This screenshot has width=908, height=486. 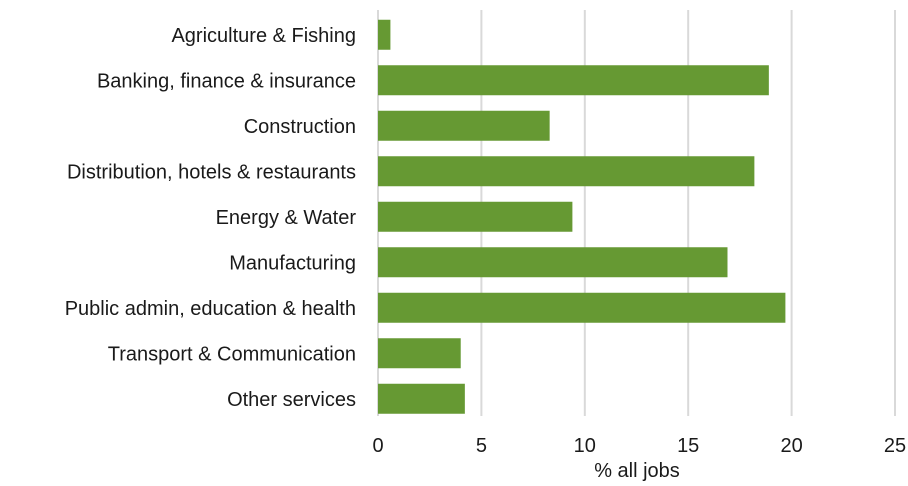 What do you see at coordinates (300, 127) in the screenshot?
I see `category-label: Construction` at bounding box center [300, 127].